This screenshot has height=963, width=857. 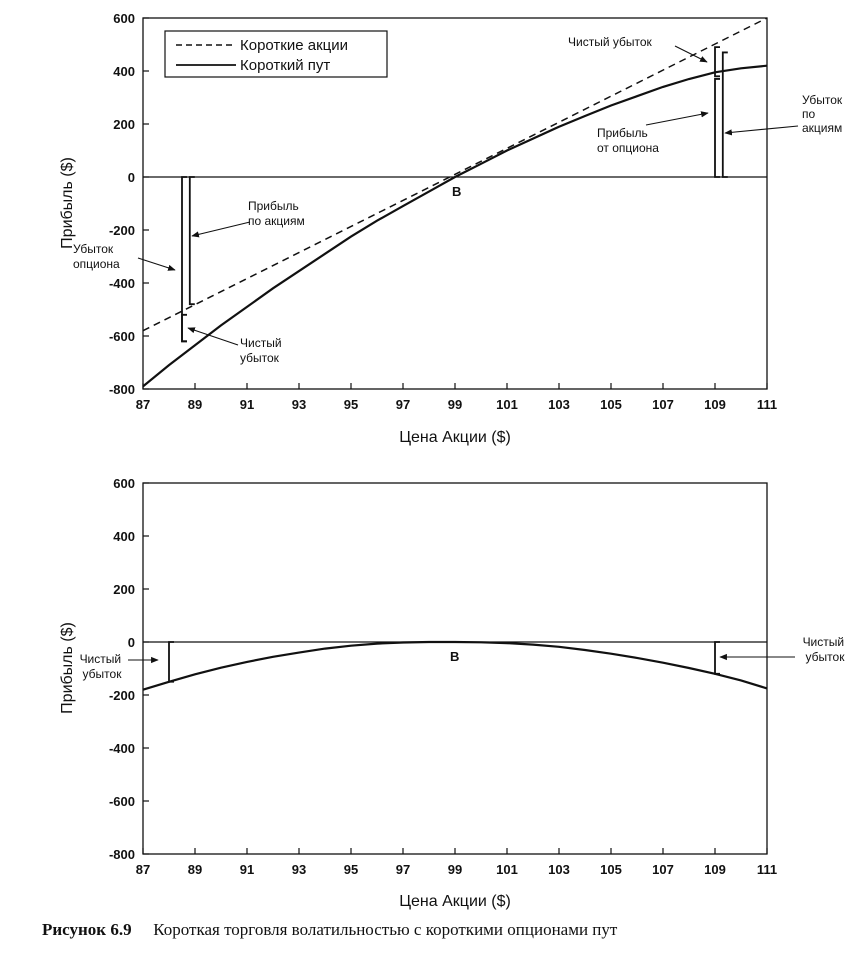 What do you see at coordinates (444, 662) in the screenshot?
I see `chart-bottom-brackets` at bounding box center [444, 662].